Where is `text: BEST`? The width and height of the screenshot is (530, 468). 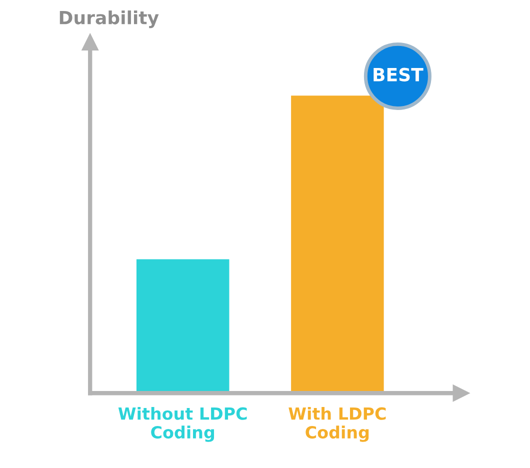 text: BEST is located at coordinates (399, 75).